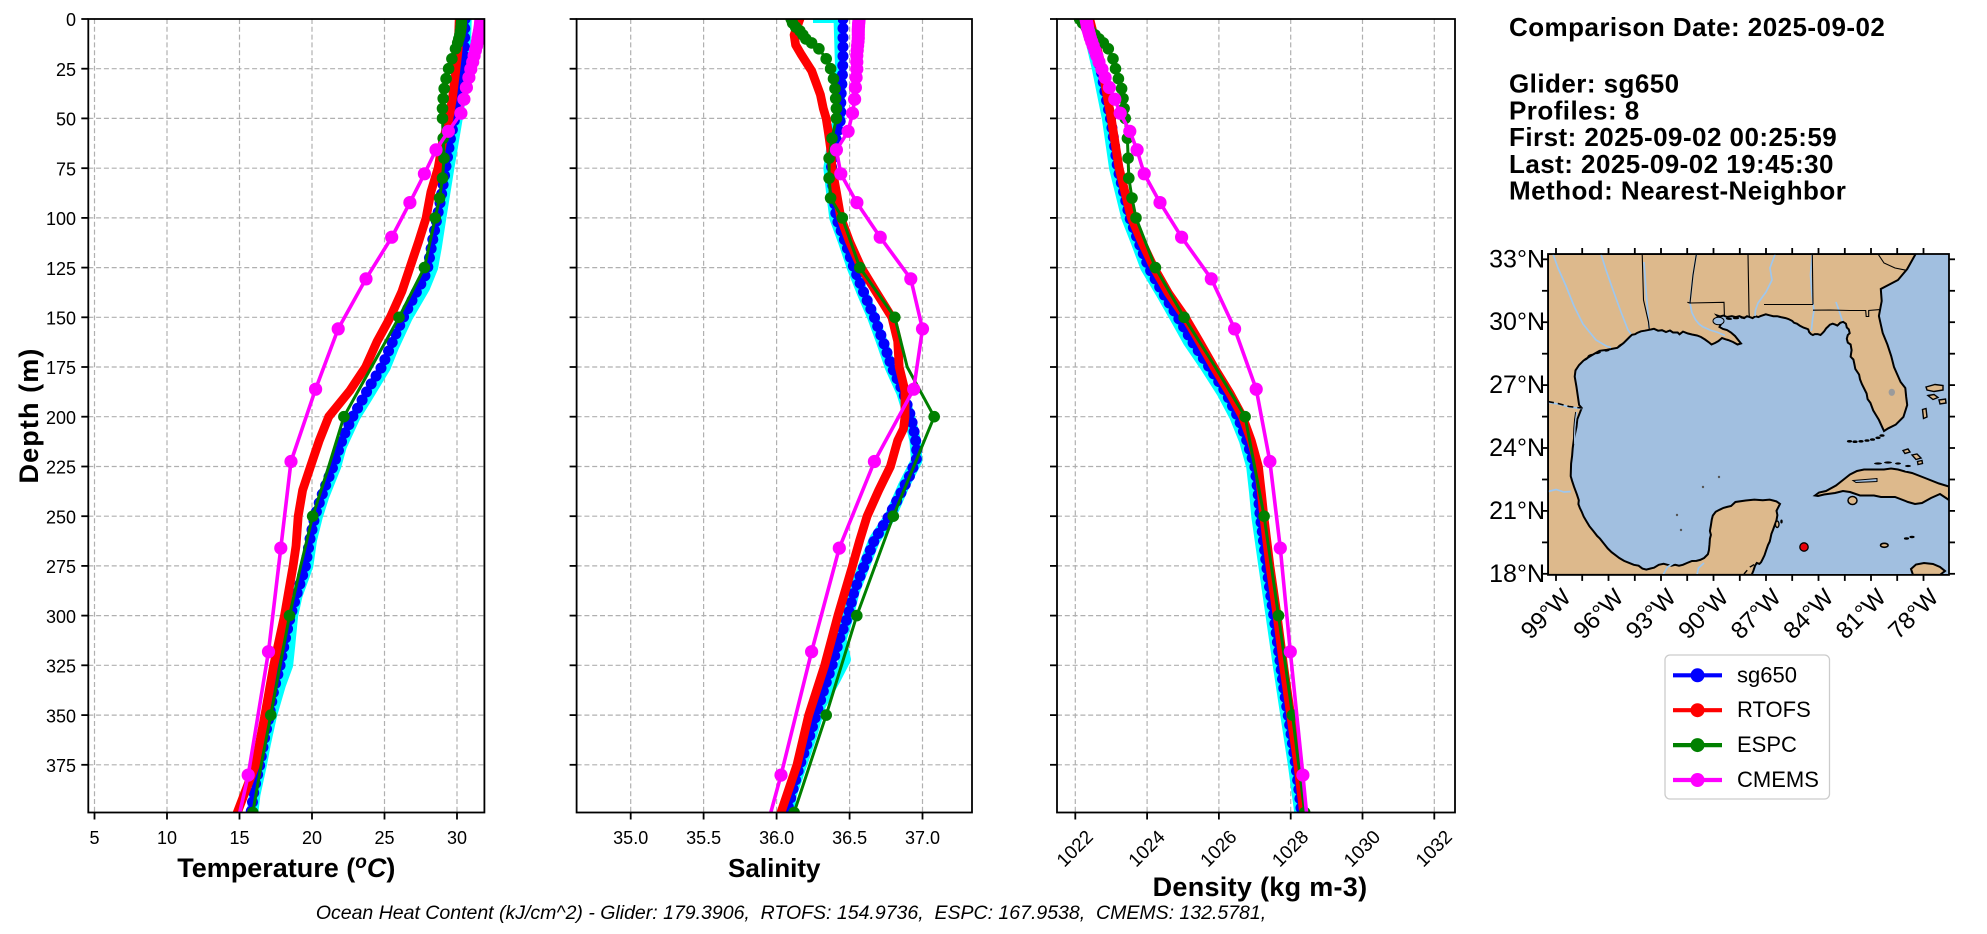 This screenshot has width=1987, height=934. Describe the element at coordinates (94, 838) in the screenshot. I see `svg-text: 5` at that location.